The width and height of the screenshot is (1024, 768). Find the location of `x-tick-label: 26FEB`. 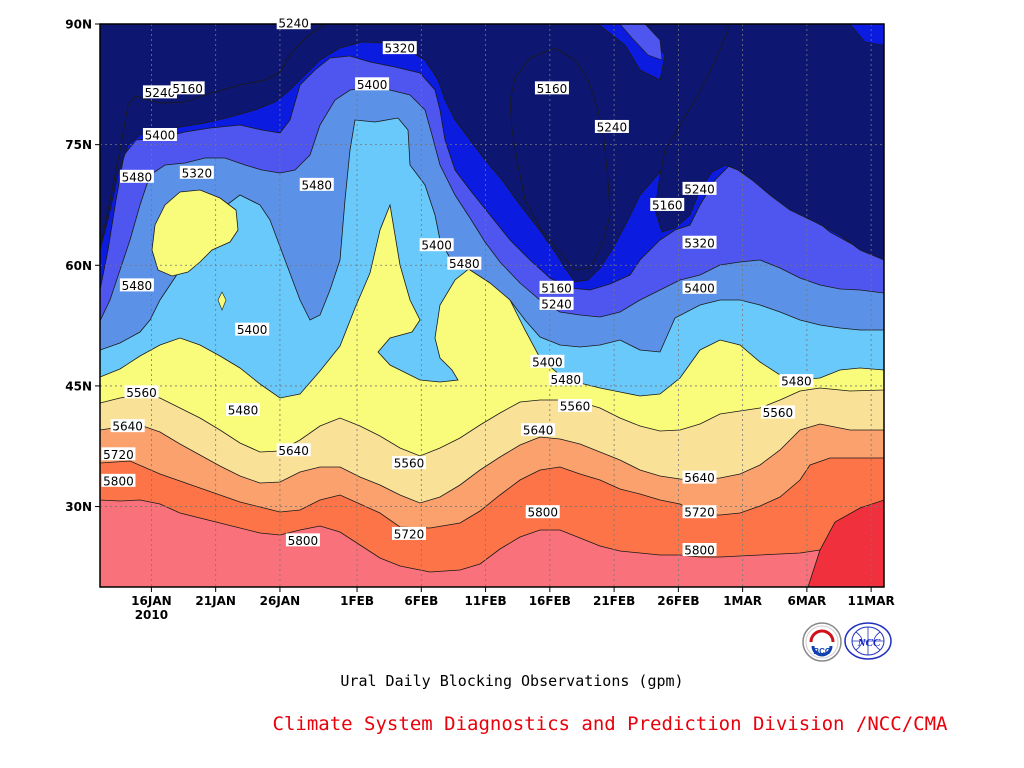

x-tick-label: 26FEB is located at coordinates (678, 601).